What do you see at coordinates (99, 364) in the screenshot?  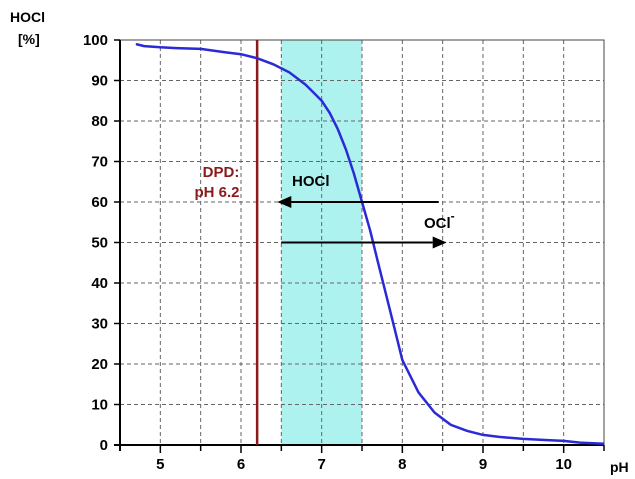 I see `y-tick-label: 20` at bounding box center [99, 364].